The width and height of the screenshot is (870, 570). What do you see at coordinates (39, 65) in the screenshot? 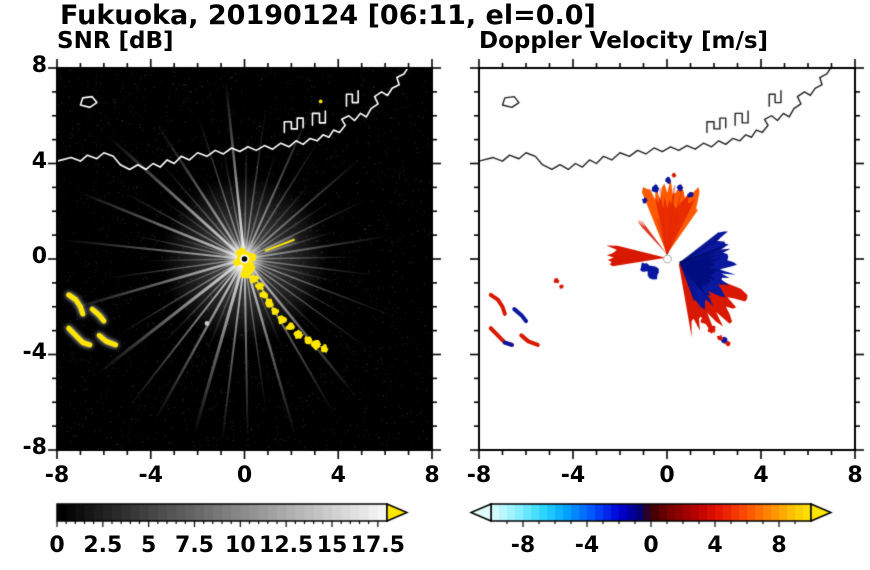
I see `snr-y-tick-label: 8` at bounding box center [39, 65].